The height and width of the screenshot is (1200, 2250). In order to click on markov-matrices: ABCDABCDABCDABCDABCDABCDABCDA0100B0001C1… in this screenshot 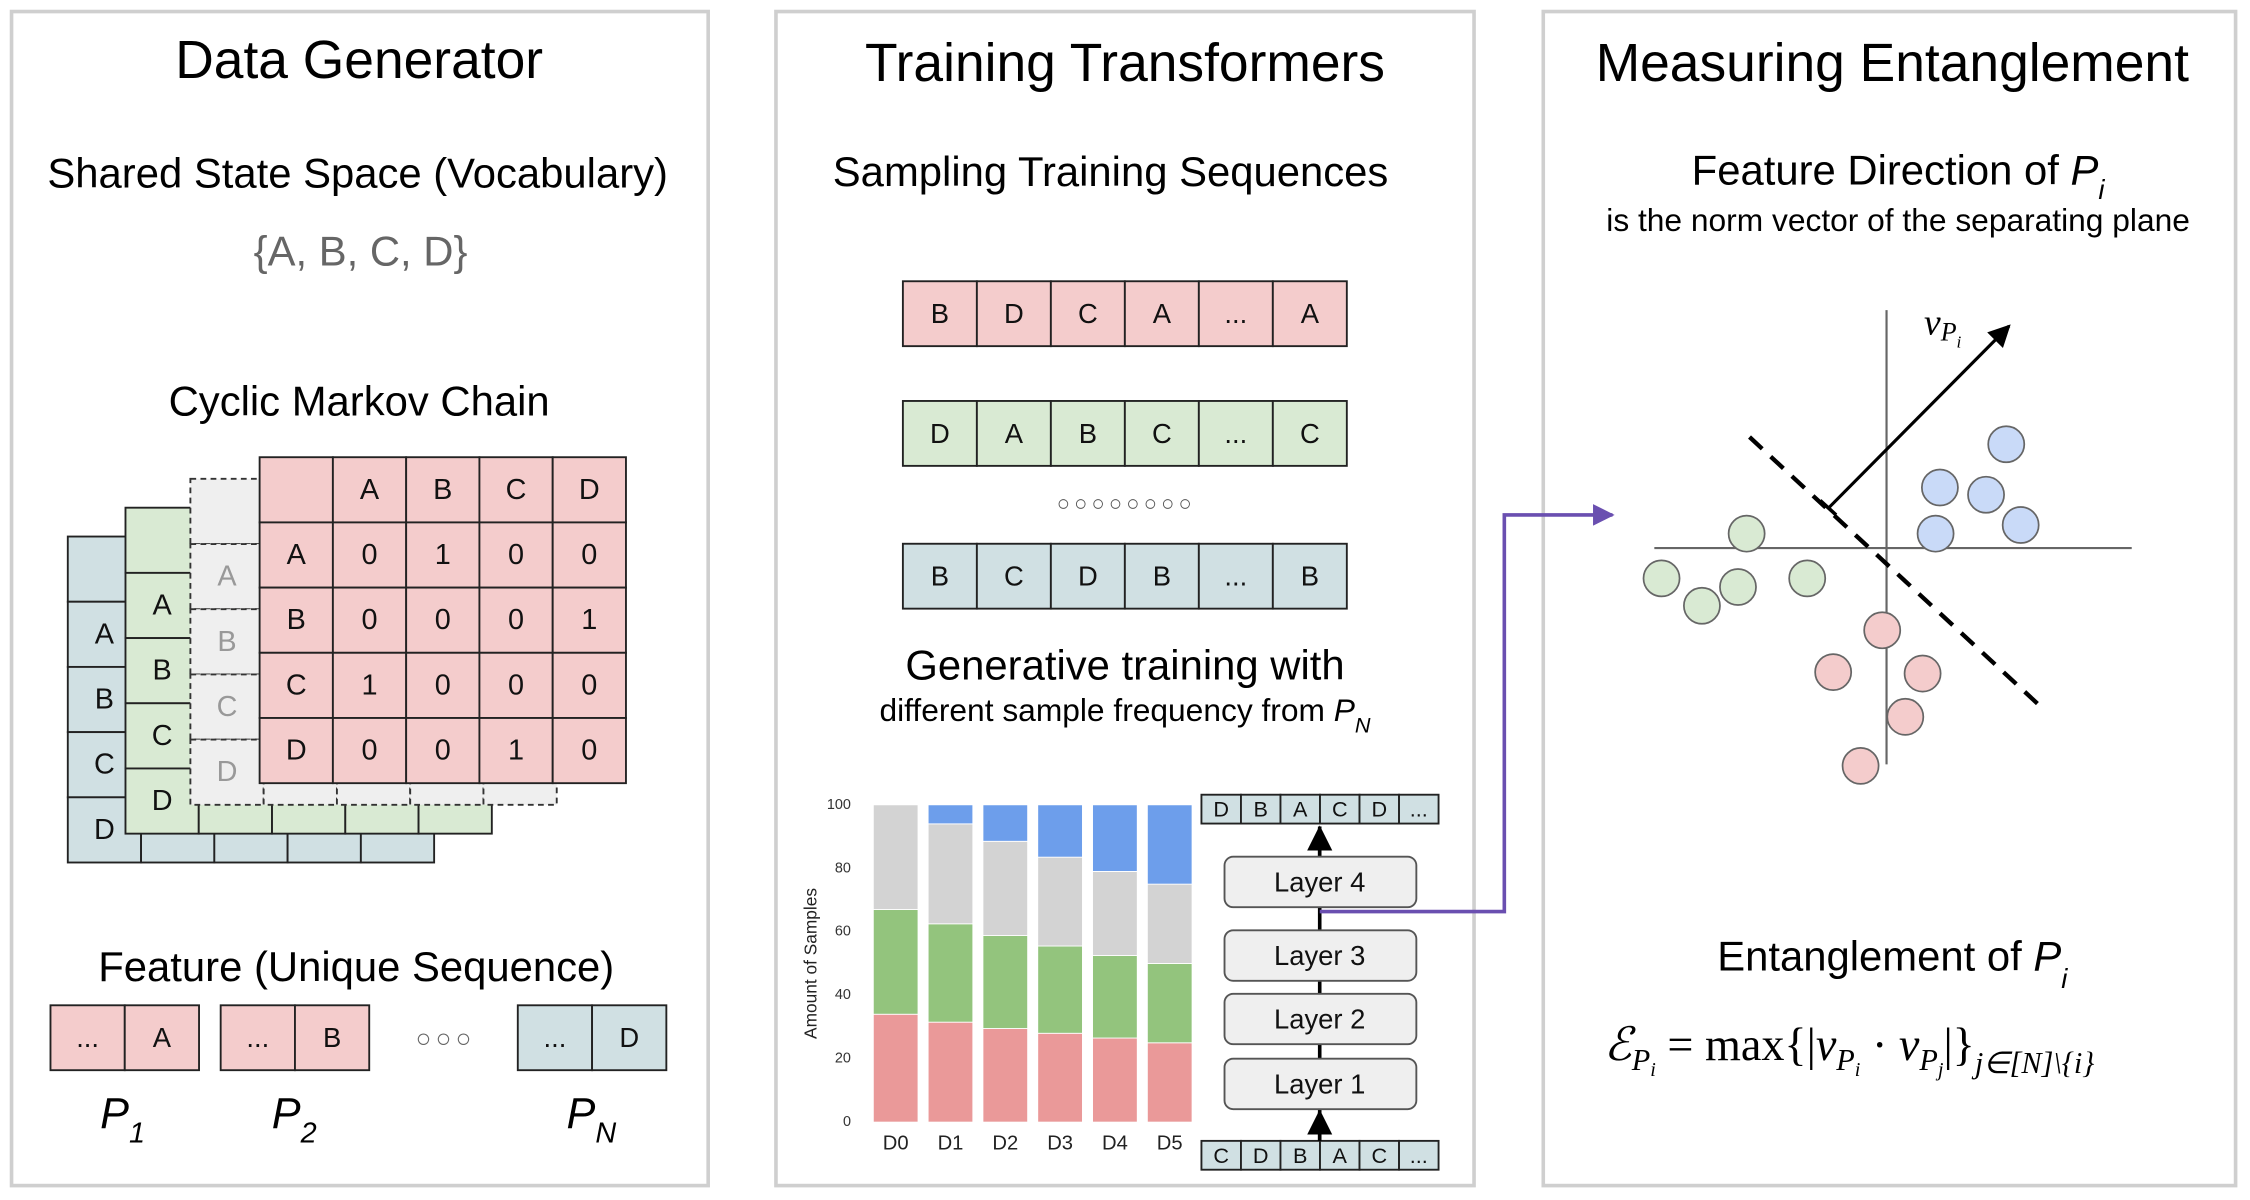, I will do `click(346, 660)`.